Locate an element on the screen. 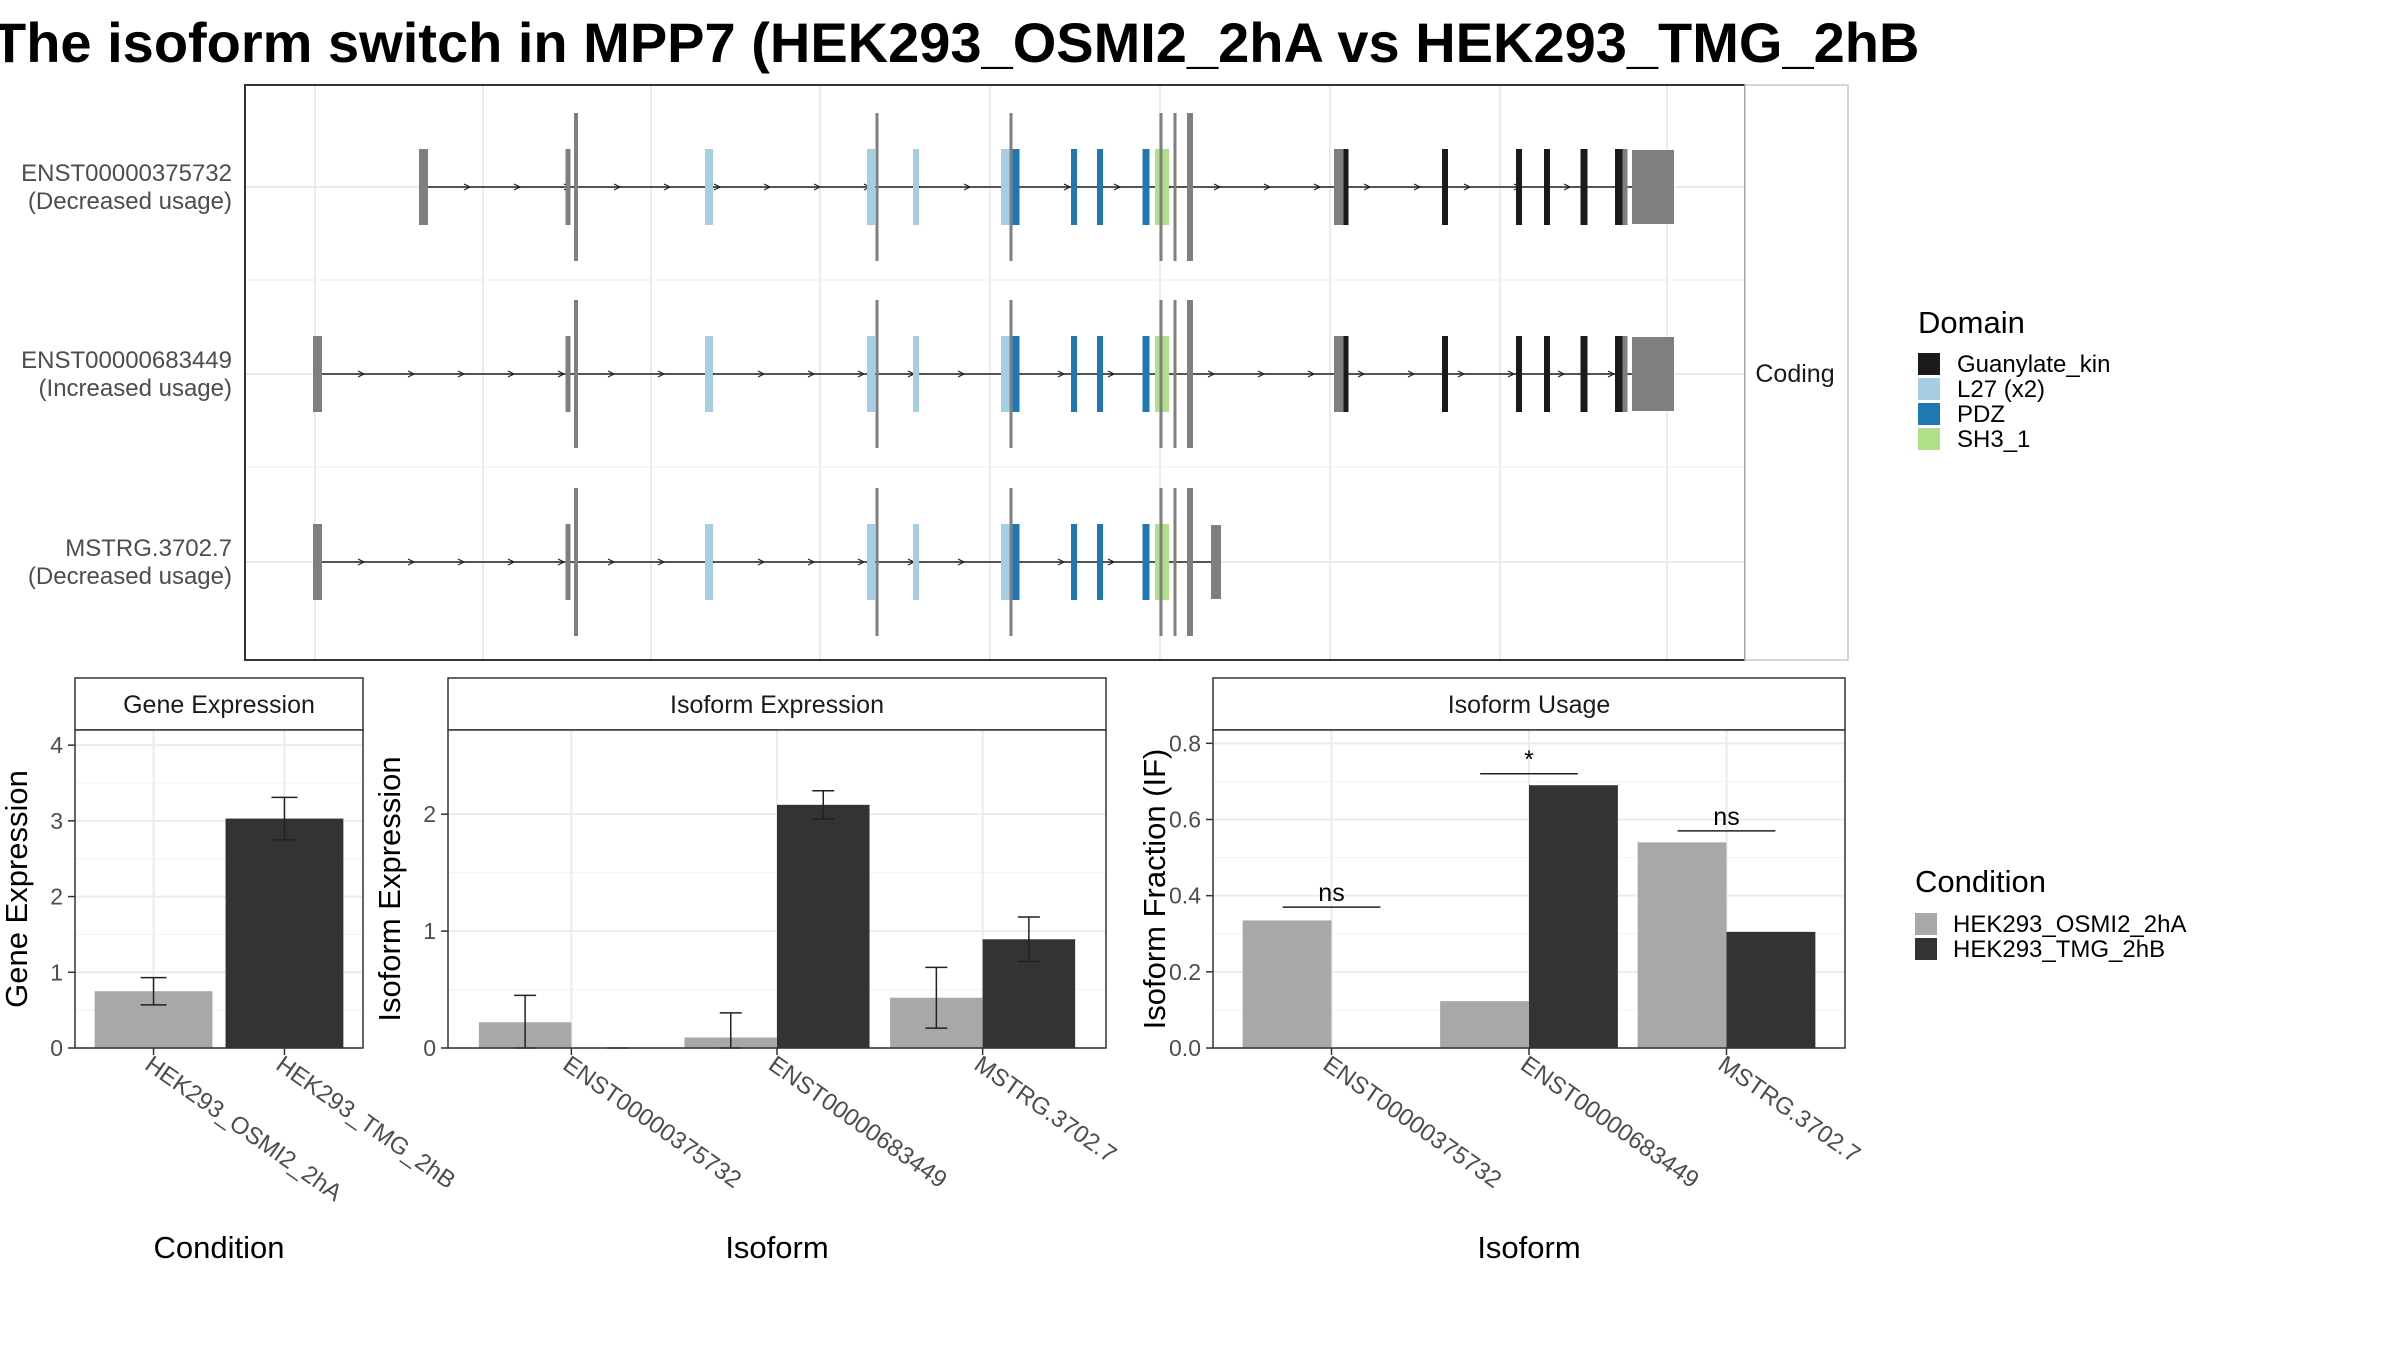 The height and width of the screenshot is (1350, 2400). transcript-id: ENST00000375732 is located at coordinates (126, 173).